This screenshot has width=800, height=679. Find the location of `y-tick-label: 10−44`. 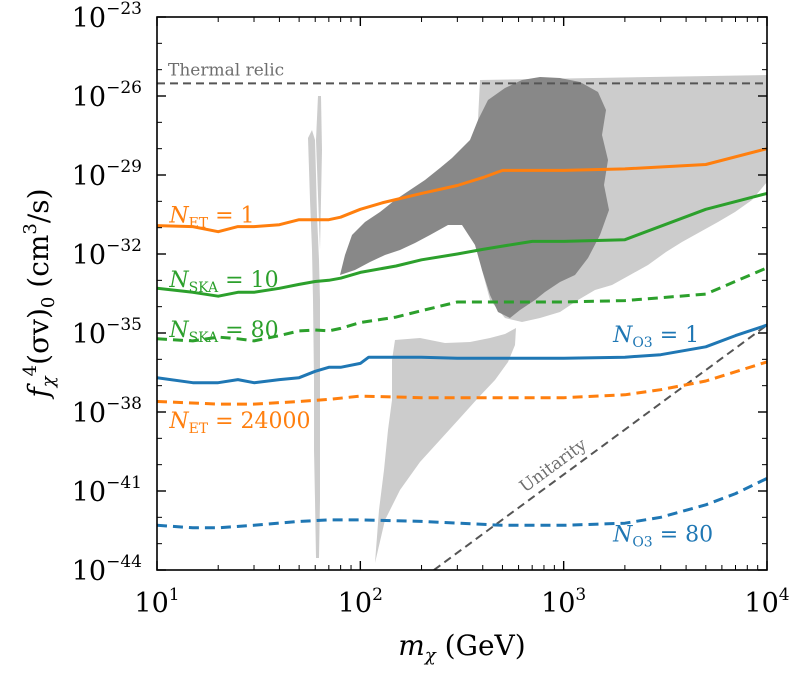

y-tick-label: 10−44 is located at coordinates (107, 569).